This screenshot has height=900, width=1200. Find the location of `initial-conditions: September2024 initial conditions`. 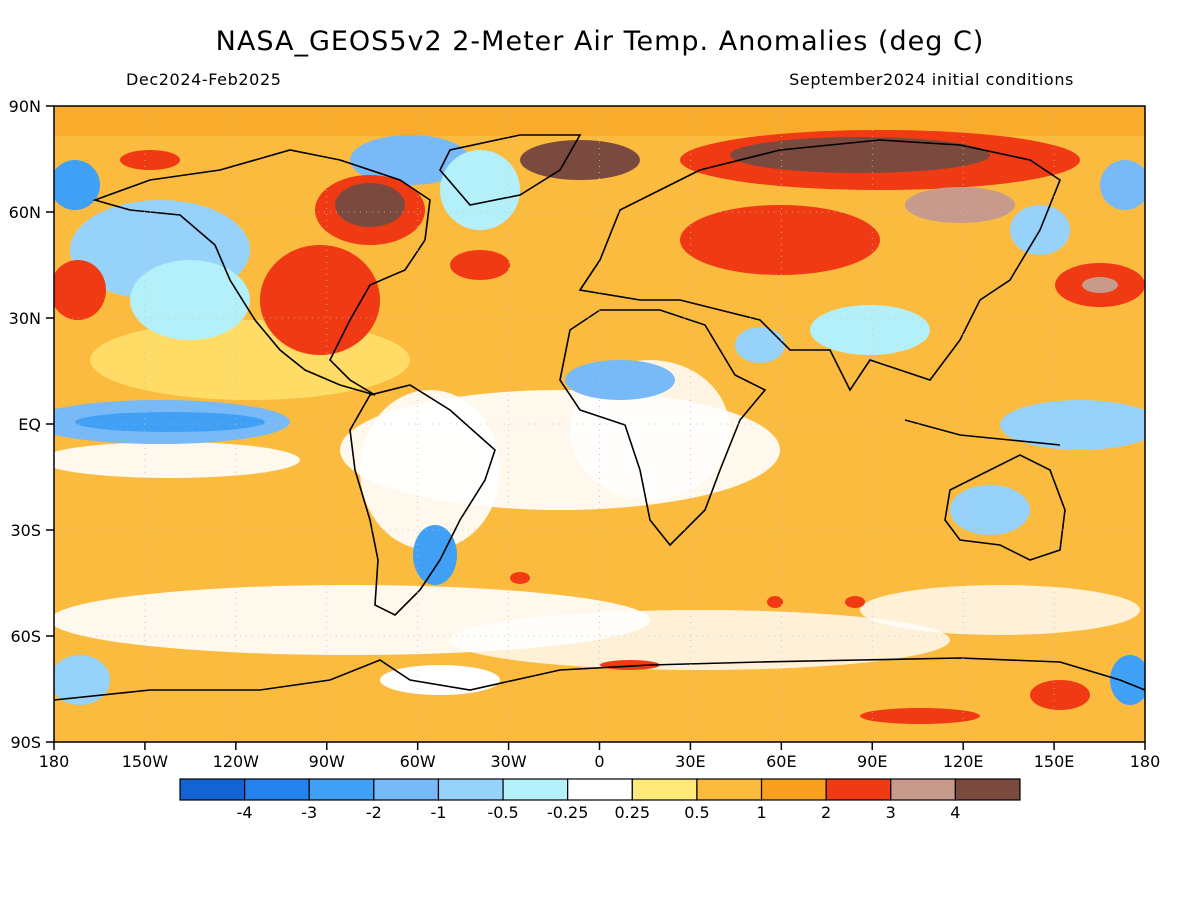

initial-conditions: September2024 initial conditions is located at coordinates (931, 79).